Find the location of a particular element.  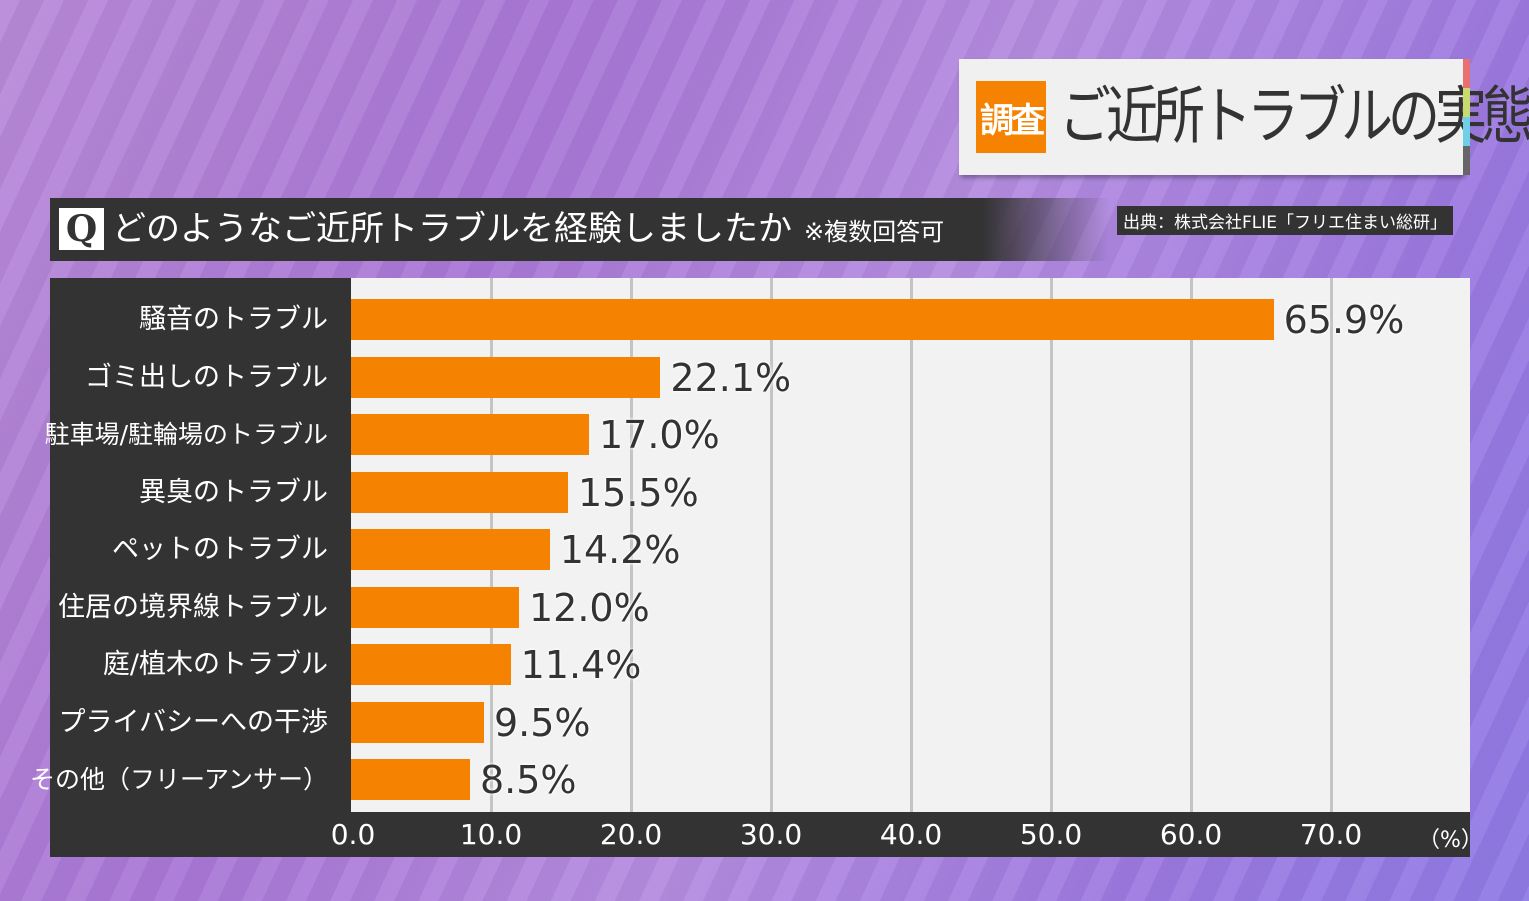

category-label: 騒音のトラブル is located at coordinates (233, 319).